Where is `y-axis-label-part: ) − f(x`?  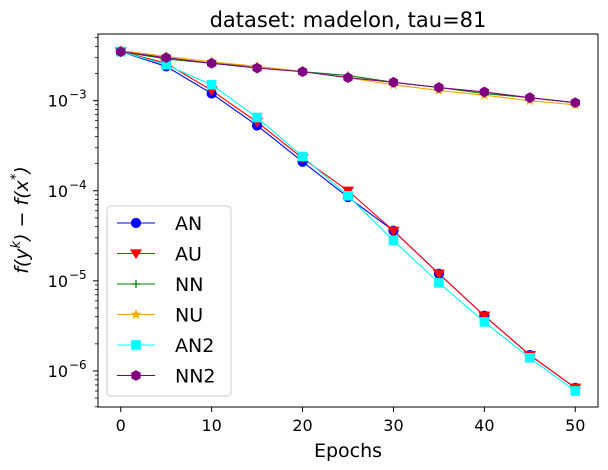
y-axis-label-part: ) − f(x is located at coordinates (22, 211).